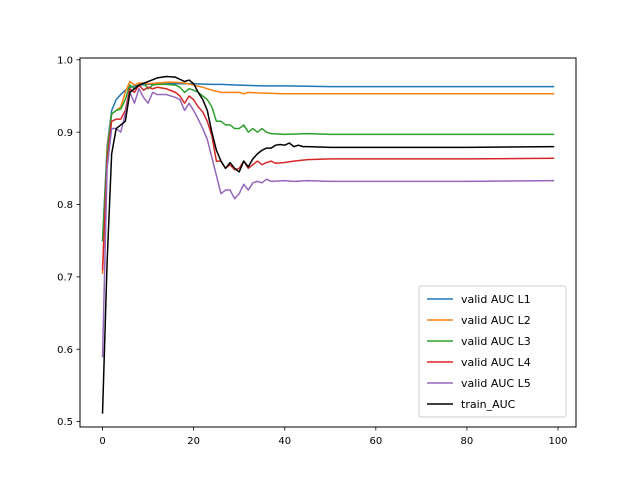 This screenshot has height=480, width=640. Describe the element at coordinates (65, 350) in the screenshot. I see `y-tick-label: 0.6` at that location.